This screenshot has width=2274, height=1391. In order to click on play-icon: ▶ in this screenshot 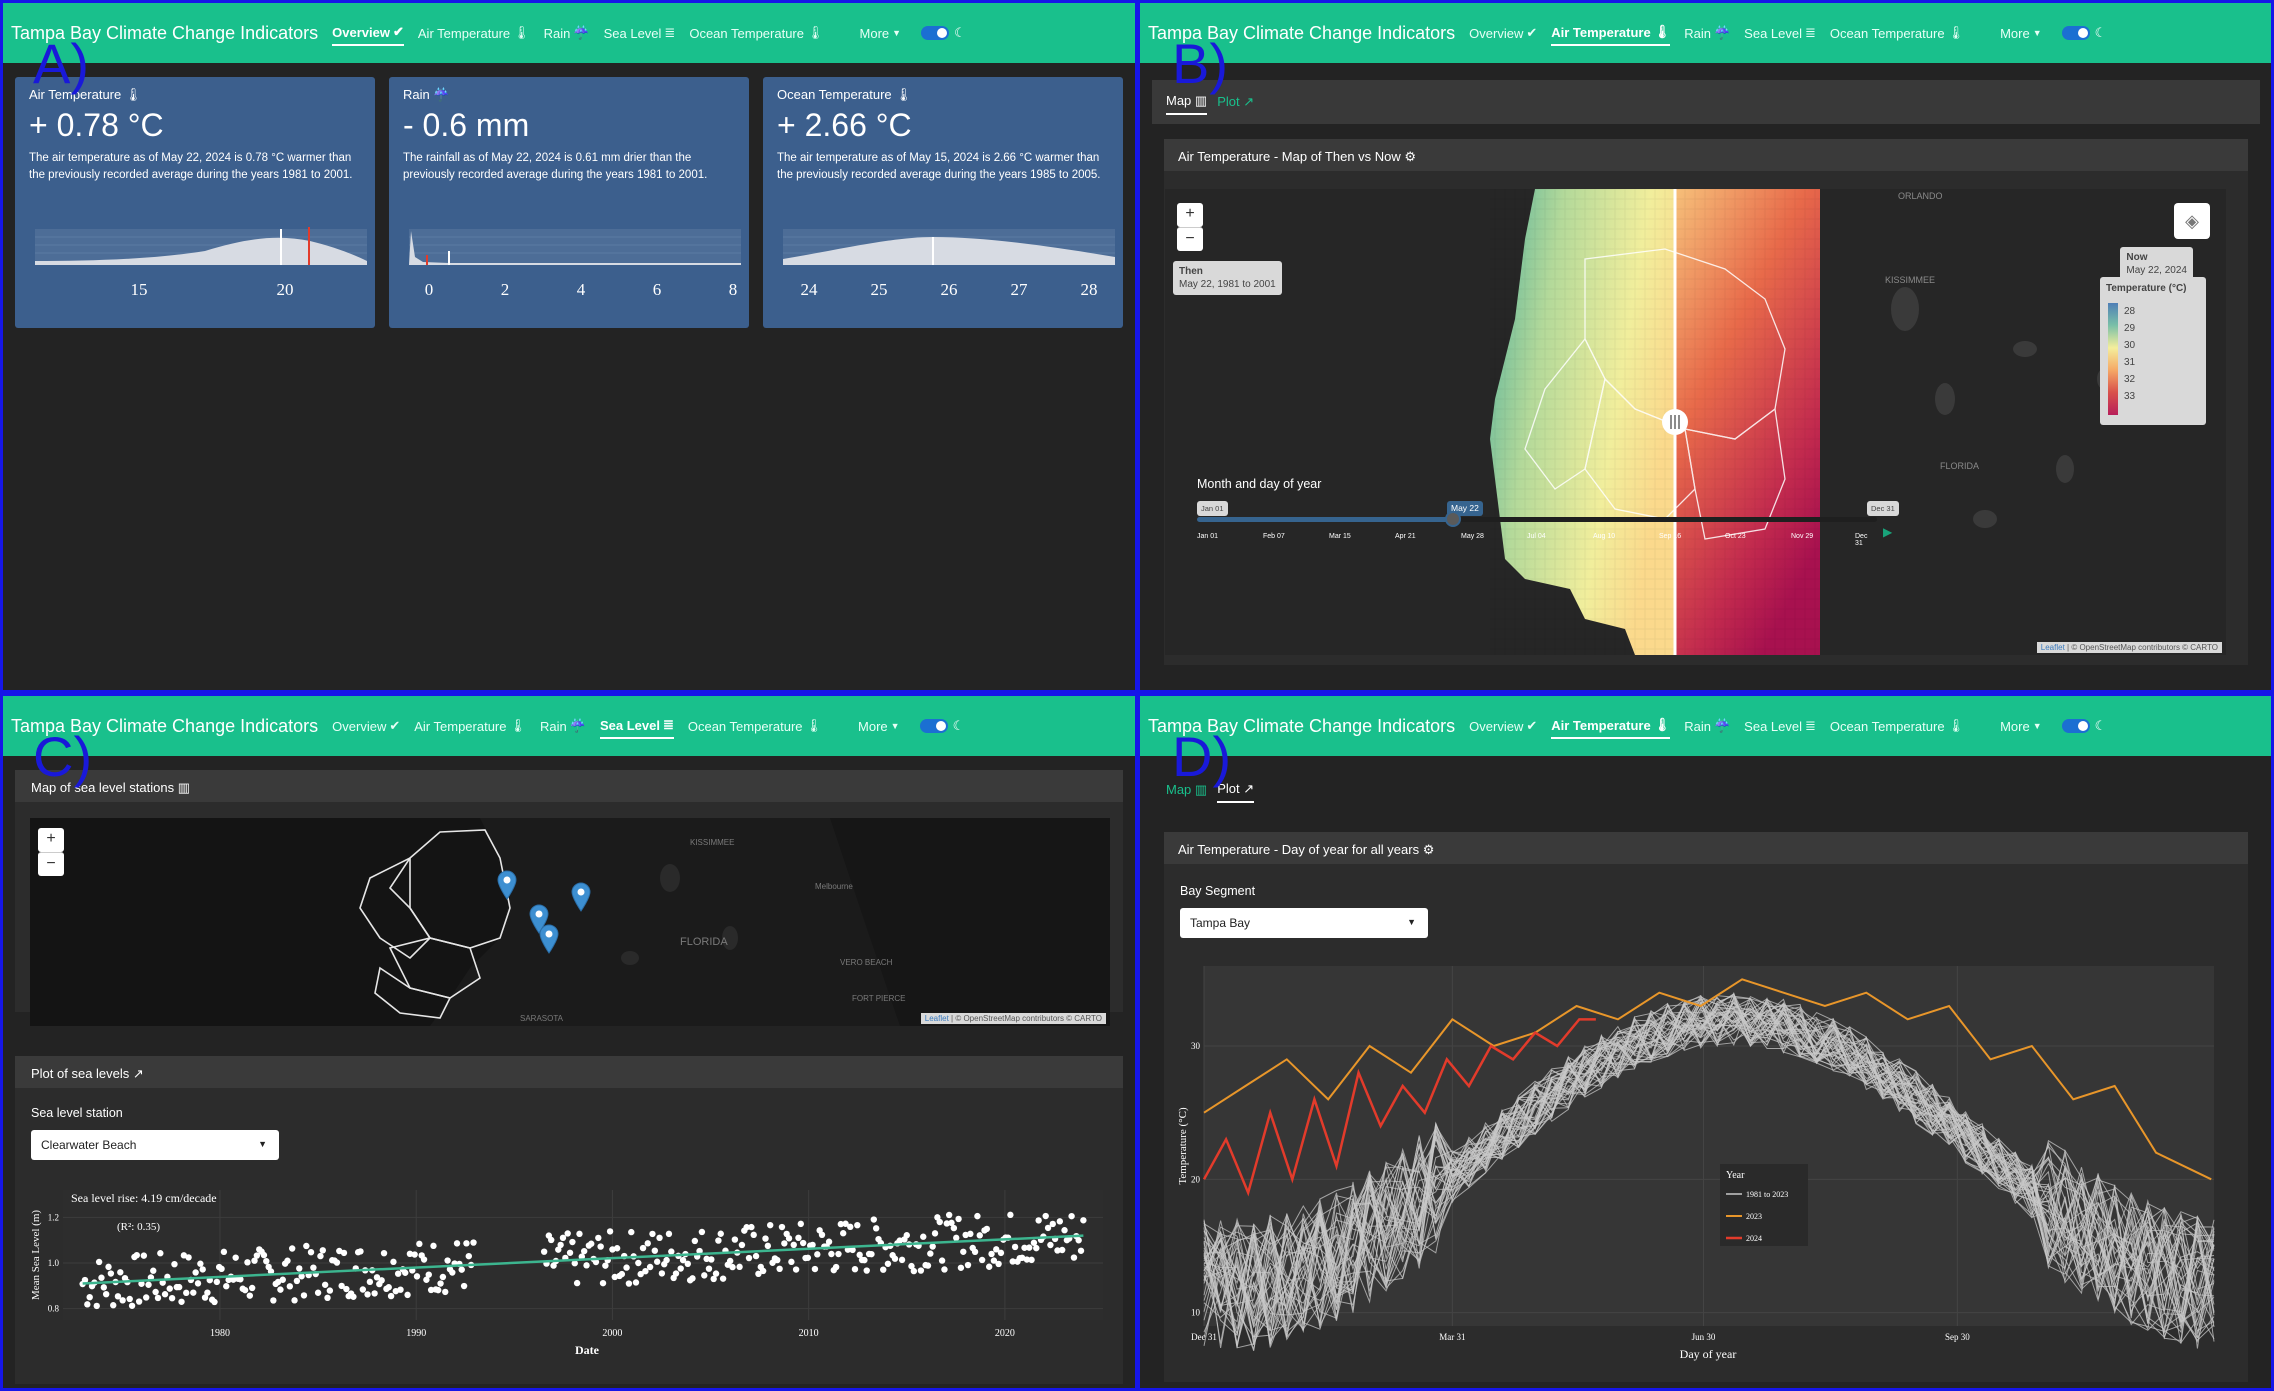, I will do `click(1888, 532)`.